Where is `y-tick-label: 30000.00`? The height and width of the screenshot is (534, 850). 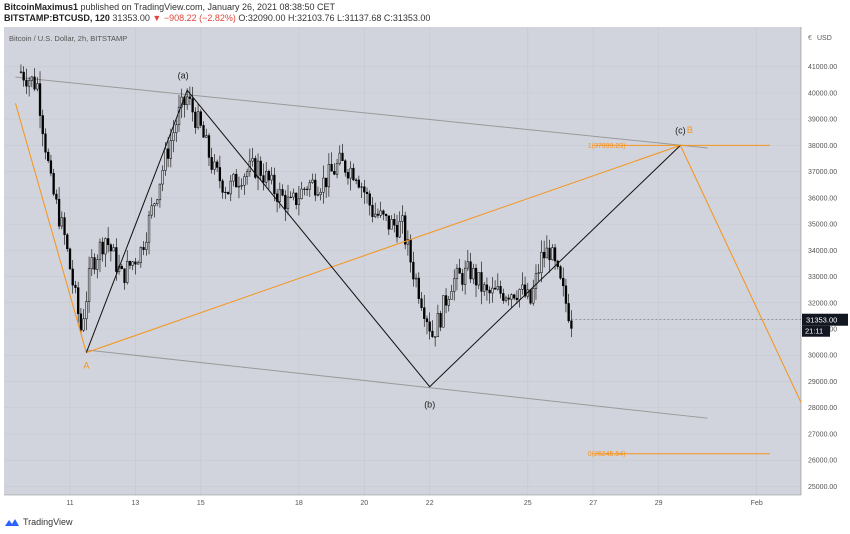 y-tick-label: 30000.00 is located at coordinates (822, 356).